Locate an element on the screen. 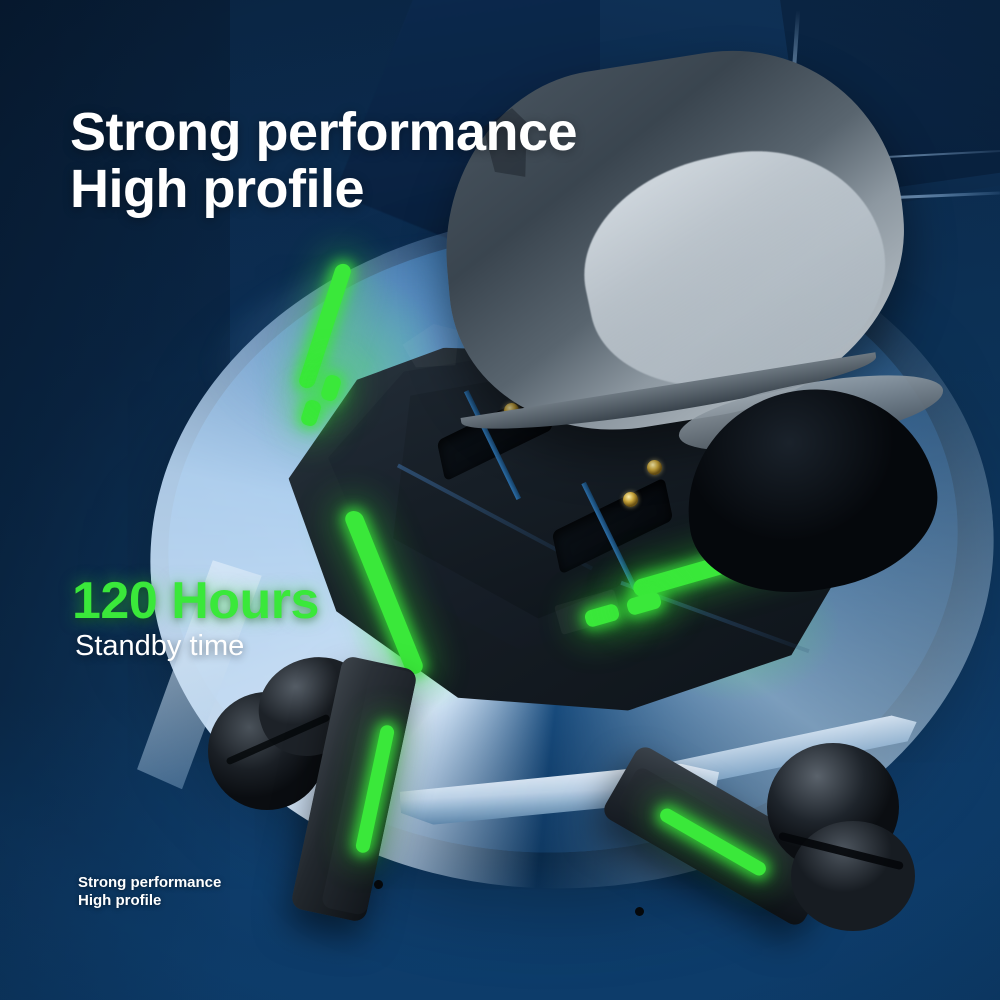 This screenshot has width=1000, height=1000. headline: Strong performance High profile is located at coordinates (324, 161).